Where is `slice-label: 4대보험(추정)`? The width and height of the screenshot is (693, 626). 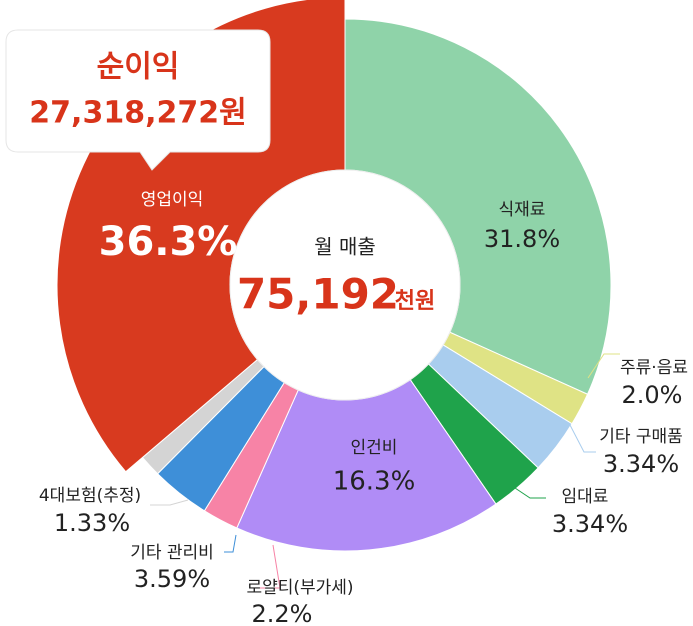 slice-label: 4대보험(추정) is located at coordinates (90, 496).